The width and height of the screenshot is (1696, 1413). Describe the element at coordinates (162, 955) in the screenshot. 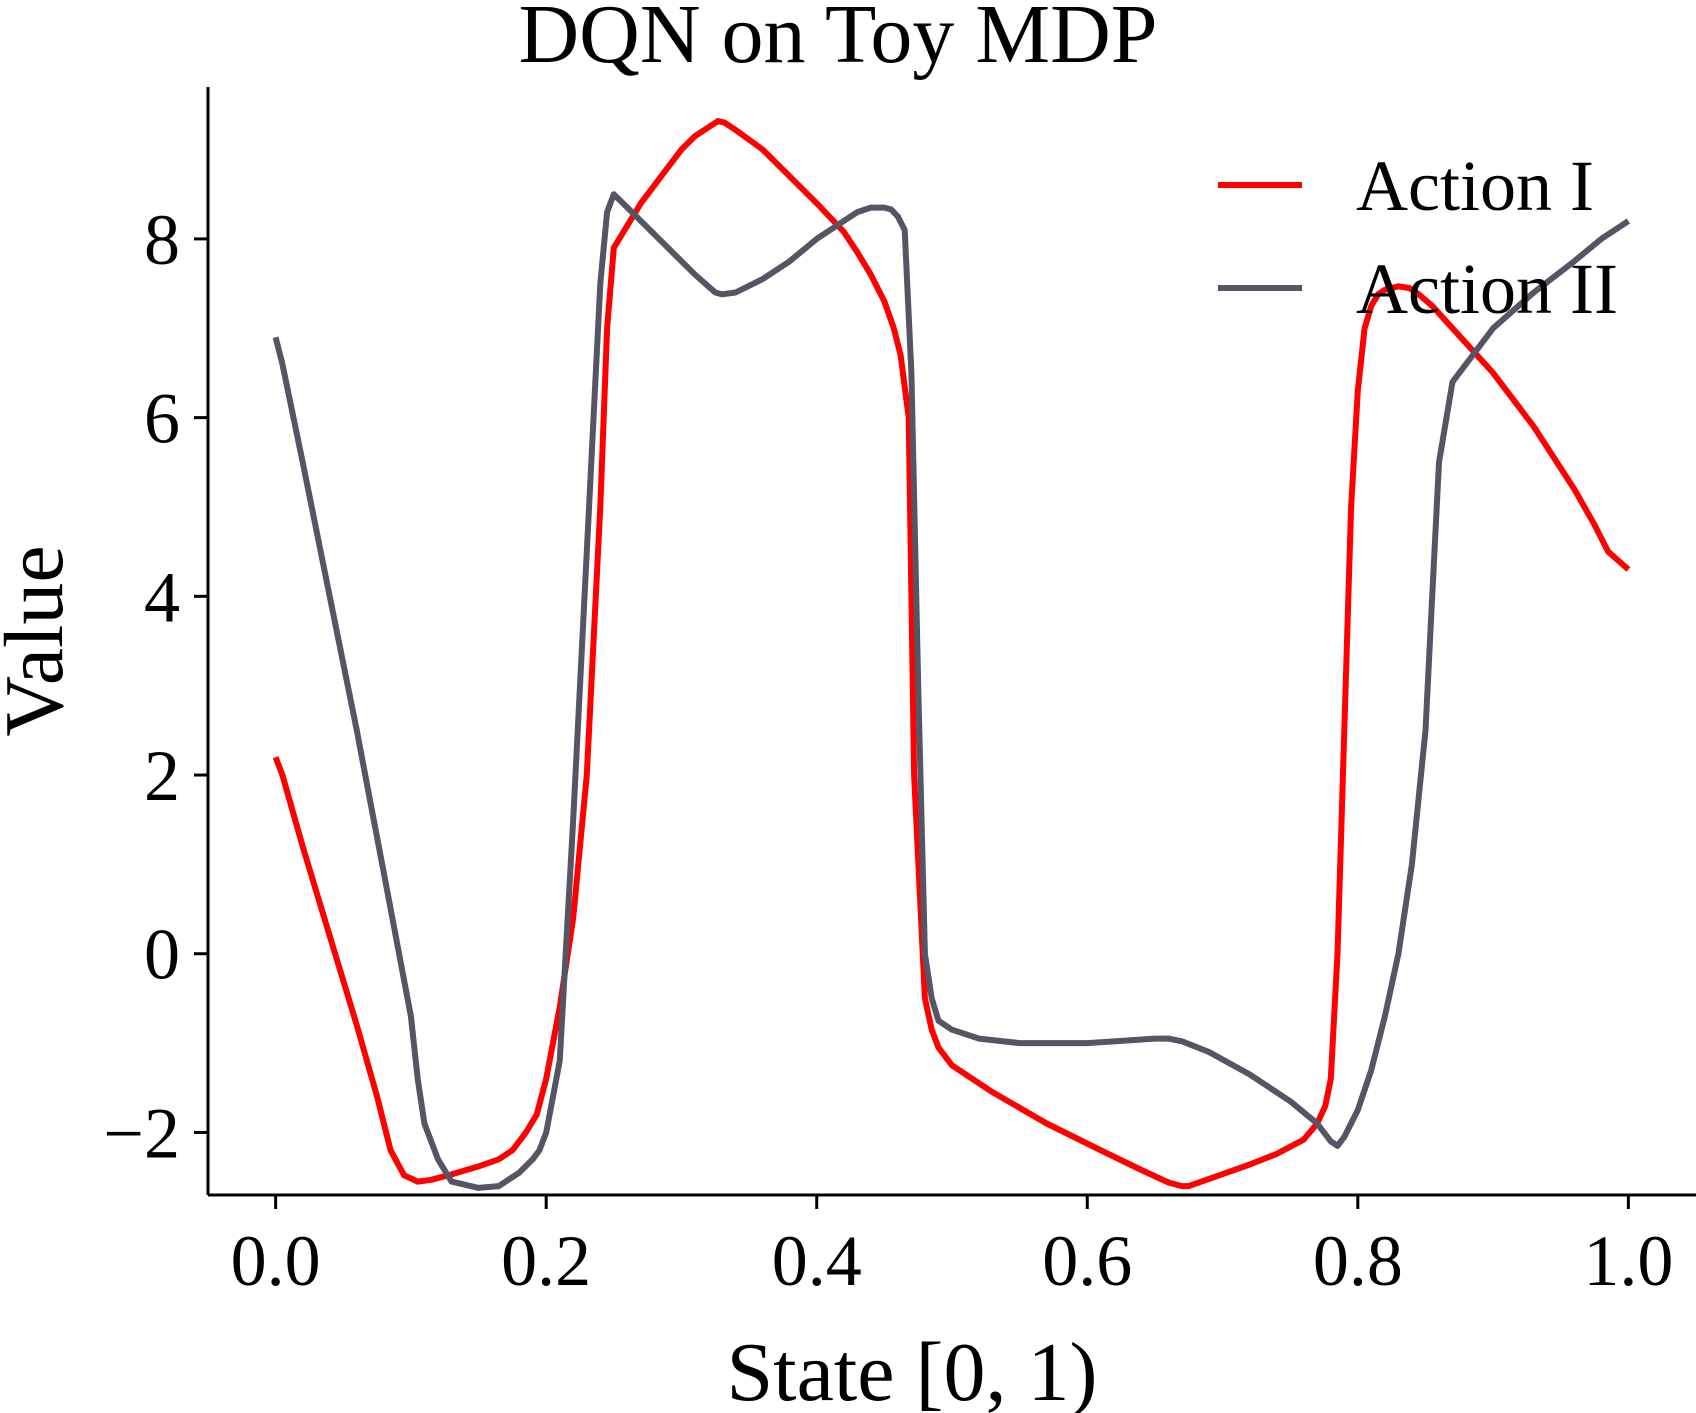

I see `y-tick-label: 0` at that location.